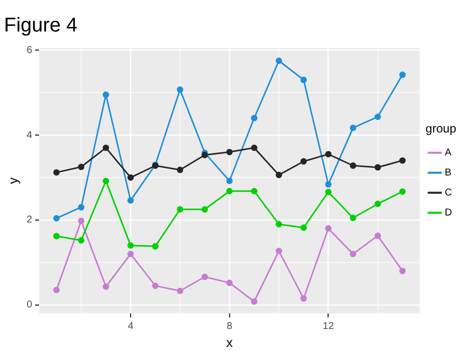 The height and width of the screenshot is (355, 474). What do you see at coordinates (12, 180) in the screenshot?
I see `y-axis-title: y` at bounding box center [12, 180].